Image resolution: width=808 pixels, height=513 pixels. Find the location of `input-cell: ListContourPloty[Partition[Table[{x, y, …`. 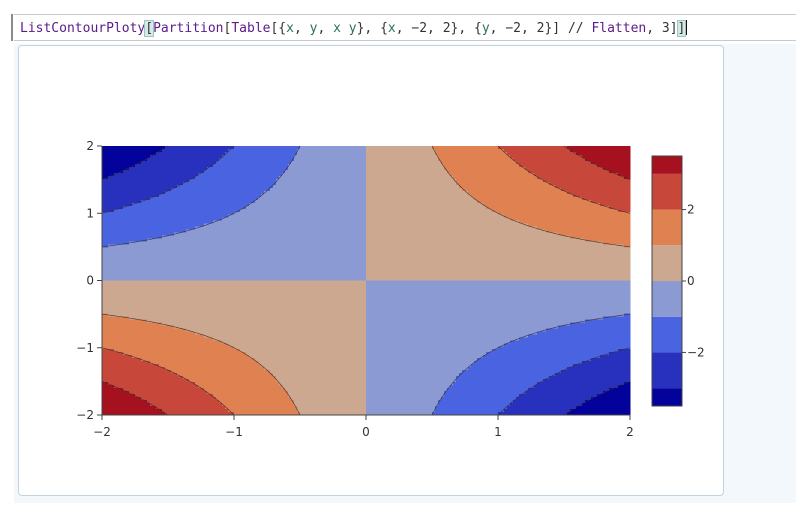

input-cell: ListContourPloty[Partition[Table[{x, y, … is located at coordinates (405, 27).